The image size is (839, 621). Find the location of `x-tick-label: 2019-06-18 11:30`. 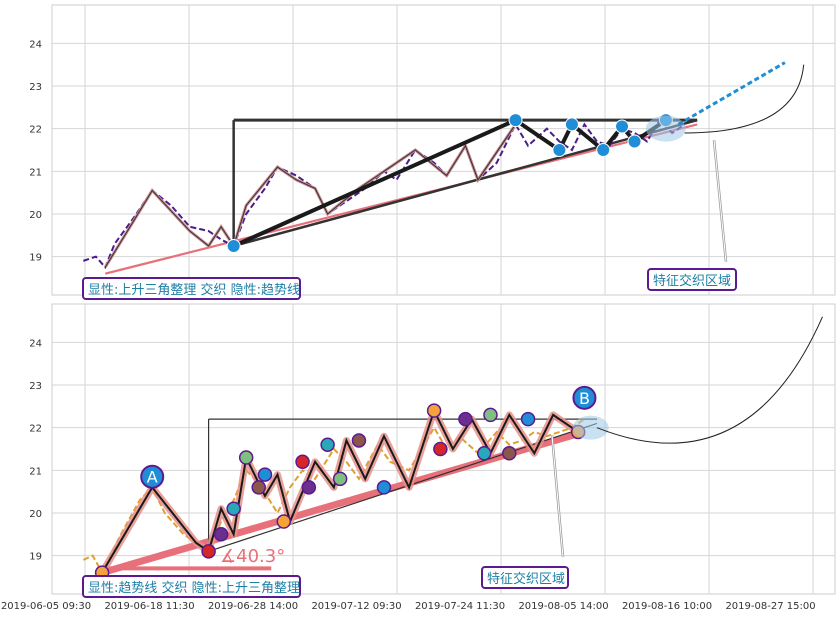

x-tick-label: 2019-06-18 11:30 is located at coordinates (149, 606).